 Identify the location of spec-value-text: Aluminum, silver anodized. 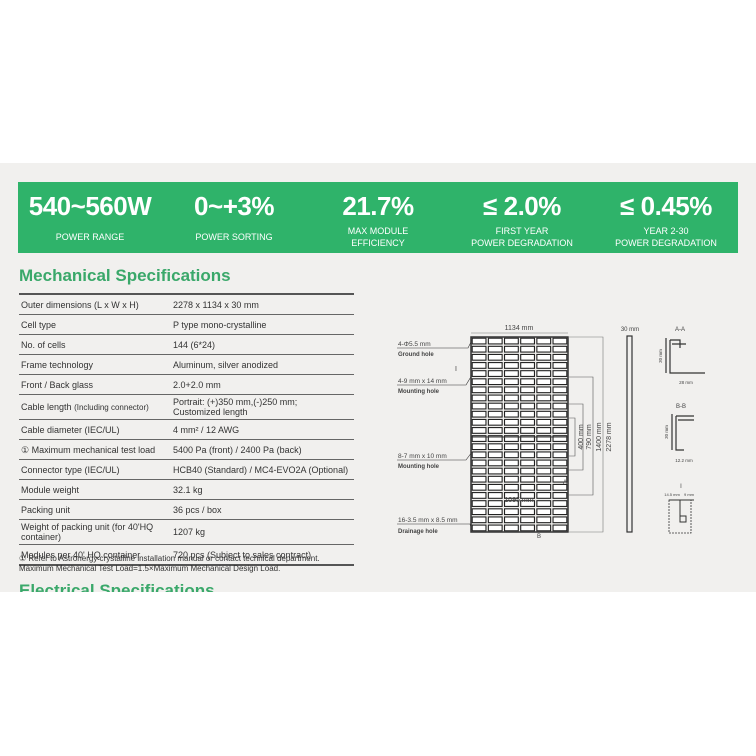
(226, 364).